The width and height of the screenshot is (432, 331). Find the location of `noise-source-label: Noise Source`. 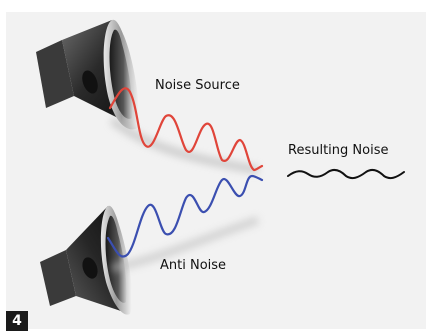

noise-source-label: Noise Source is located at coordinates (197, 85).